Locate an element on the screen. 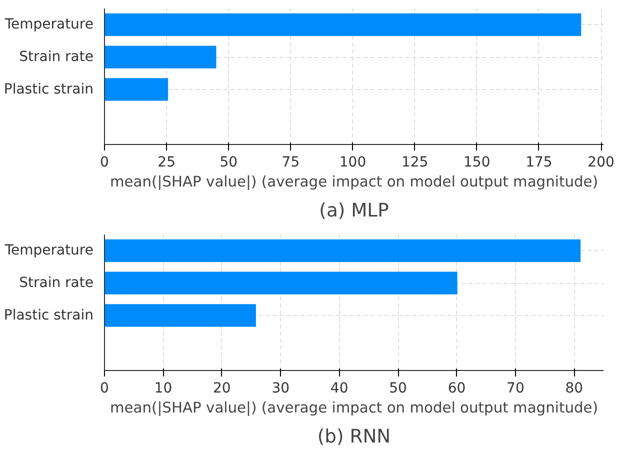 The height and width of the screenshot is (457, 621). x-tick-label: 20 is located at coordinates (222, 388).